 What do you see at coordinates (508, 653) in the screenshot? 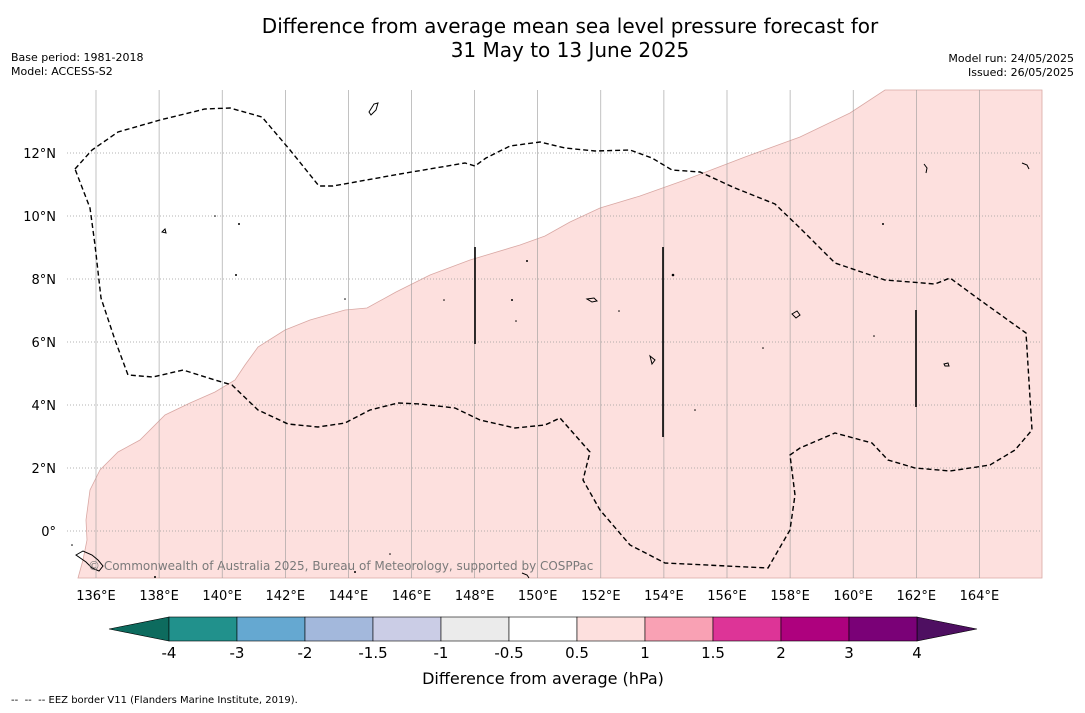
I see `colorbar-tick-label: -0.5` at bounding box center [508, 653].